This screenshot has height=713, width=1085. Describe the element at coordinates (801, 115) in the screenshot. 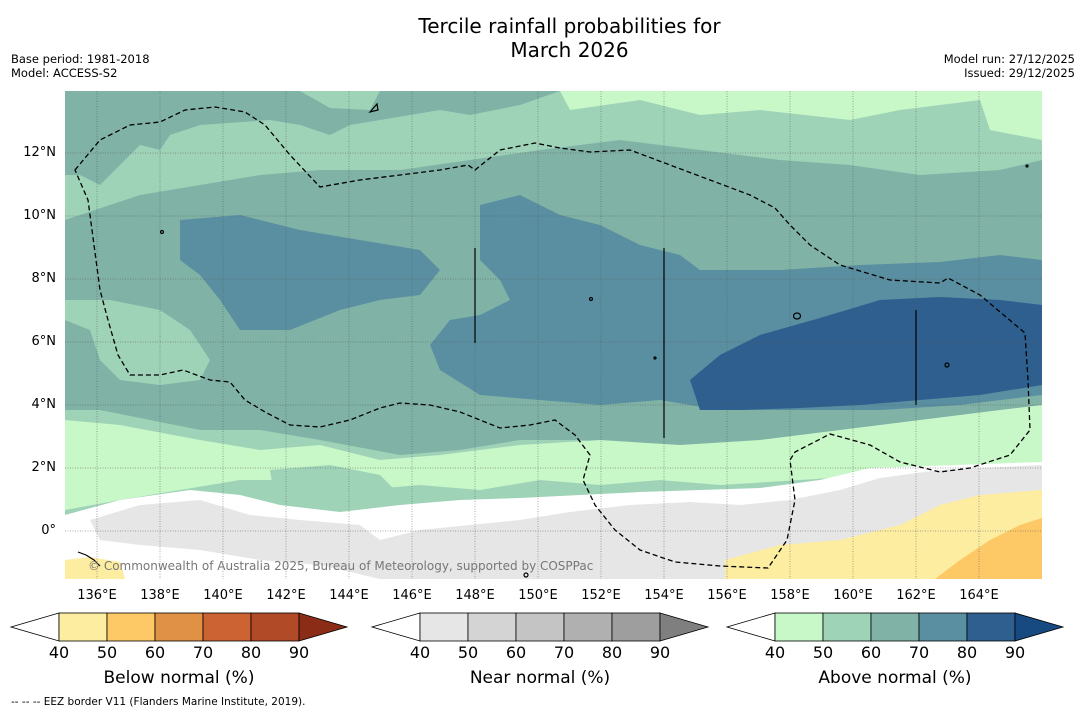

I see `region-above-50-north` at that location.